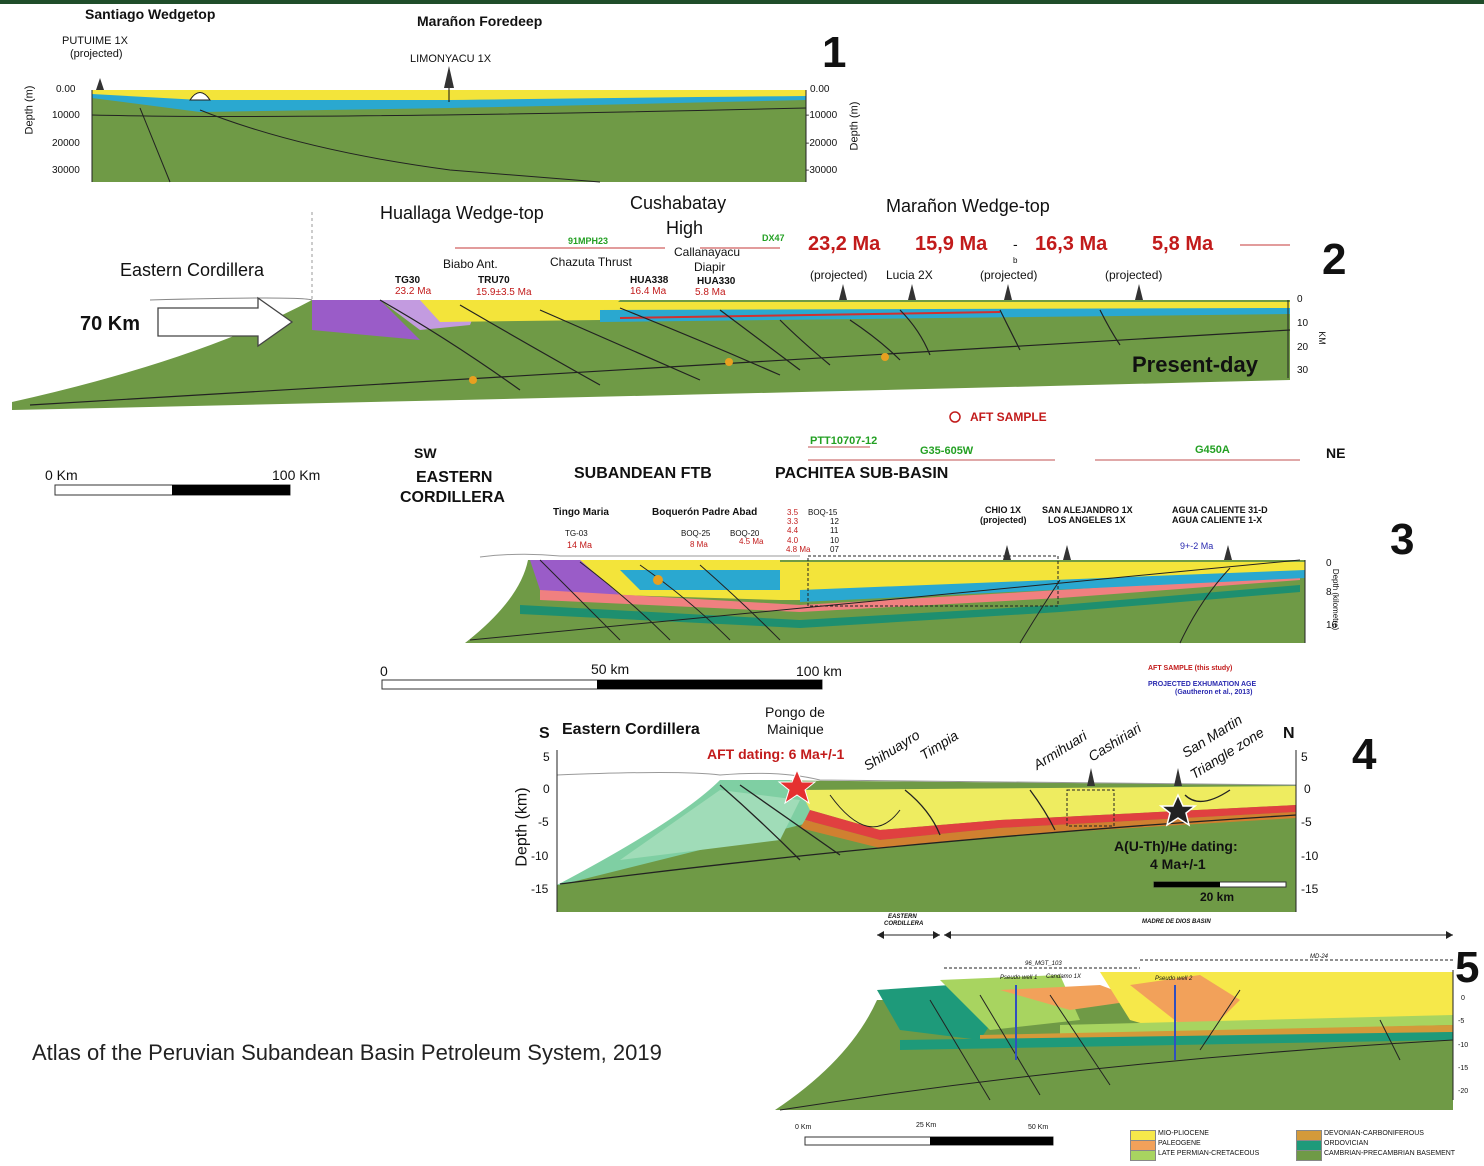  Describe the element at coordinates (1134, 275) in the screenshot. I see `p2-projected-3: (projected)` at that location.